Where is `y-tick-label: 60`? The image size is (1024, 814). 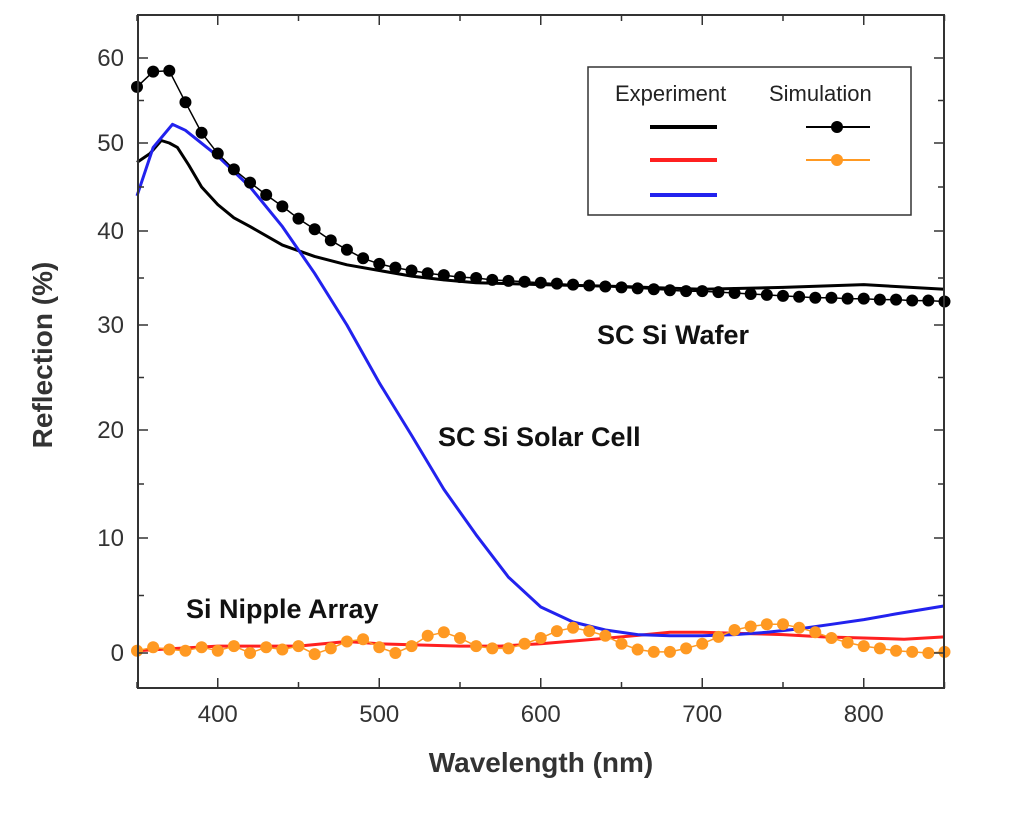 y-tick-label: 60 is located at coordinates (110, 58).